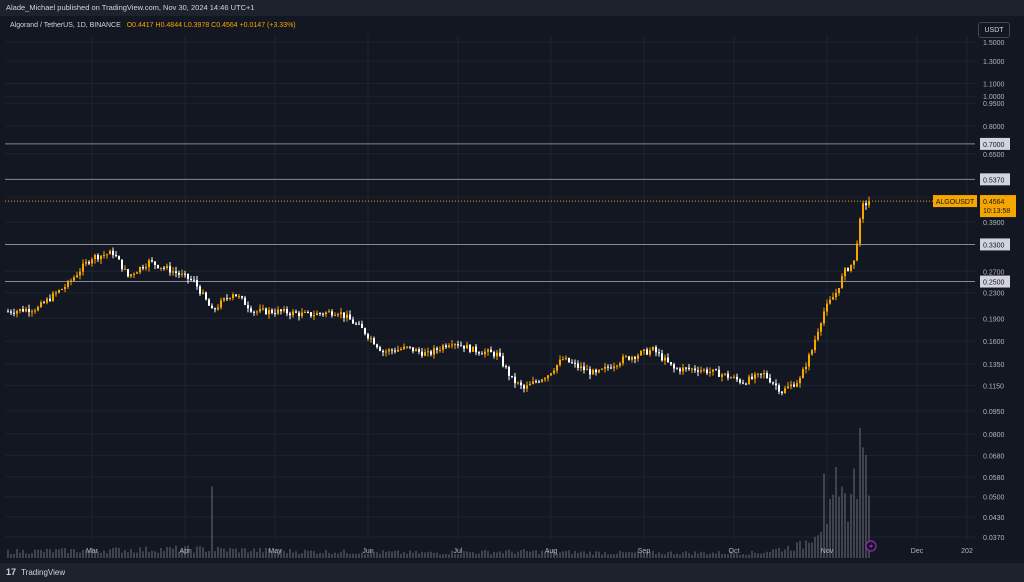 This screenshot has height=582, width=1024. What do you see at coordinates (871, 546) in the screenshot?
I see `lightning-glyph-icon` at bounding box center [871, 546].